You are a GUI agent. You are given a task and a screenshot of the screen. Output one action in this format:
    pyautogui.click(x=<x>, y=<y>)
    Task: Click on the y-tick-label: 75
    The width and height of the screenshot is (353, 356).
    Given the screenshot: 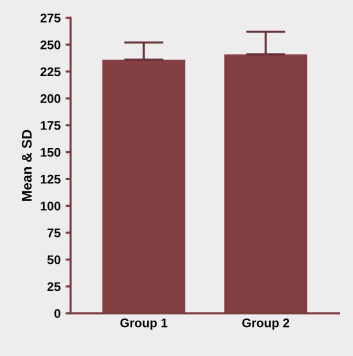 What is the action you would take?
    pyautogui.click(x=54, y=233)
    